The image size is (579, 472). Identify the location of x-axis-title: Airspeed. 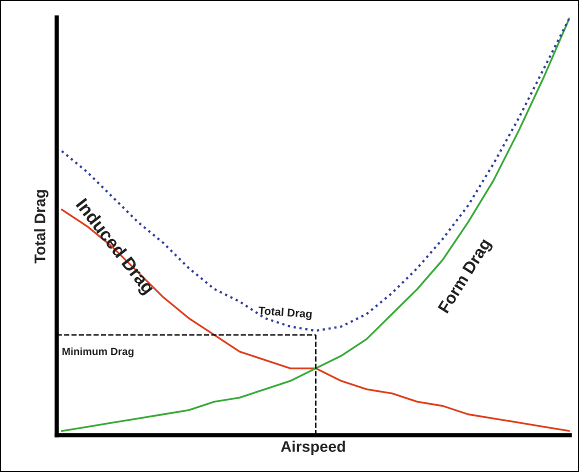
(312, 447).